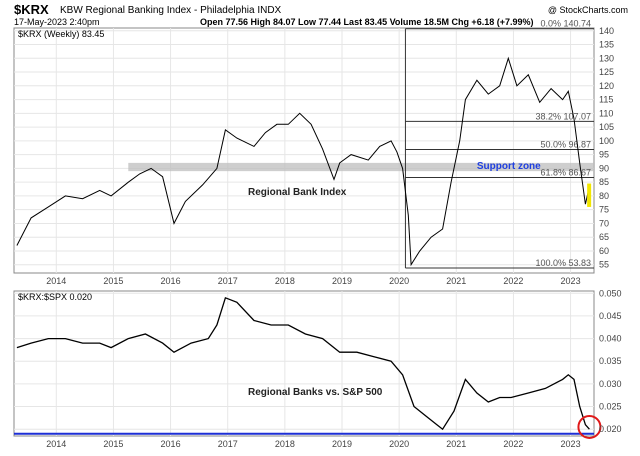 The height and width of the screenshot is (456, 640). What do you see at coordinates (604, 168) in the screenshot?
I see `y-tick-label: 90` at bounding box center [604, 168].